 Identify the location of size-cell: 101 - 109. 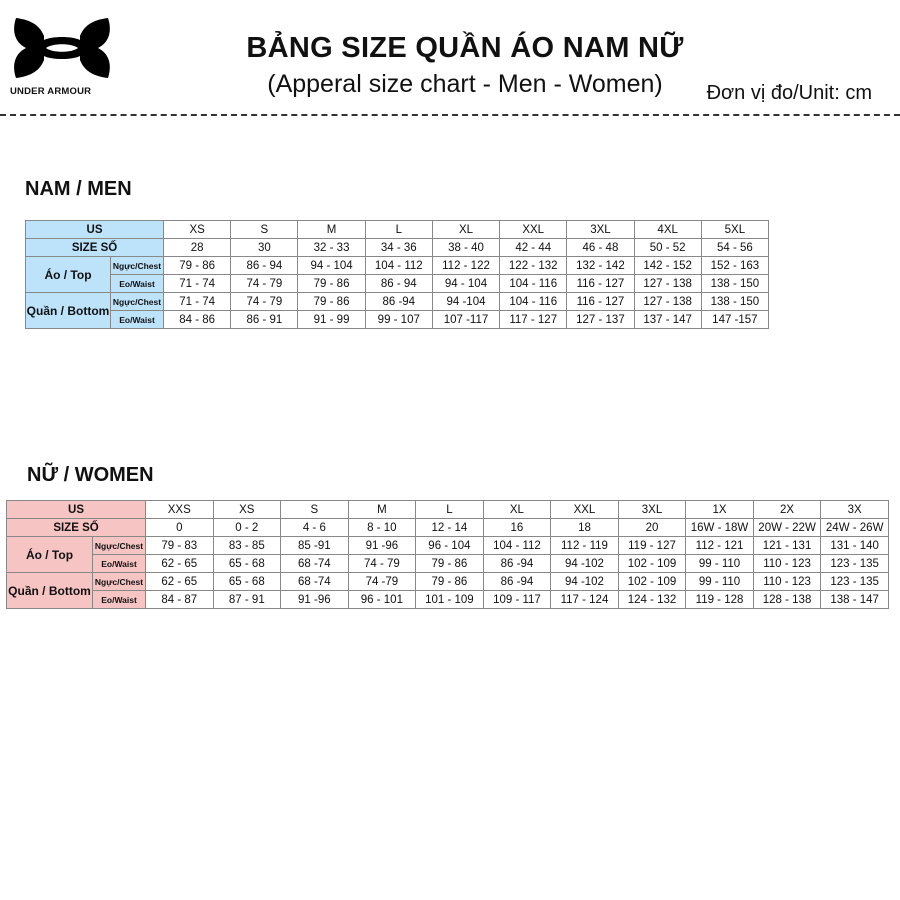
(449, 599).